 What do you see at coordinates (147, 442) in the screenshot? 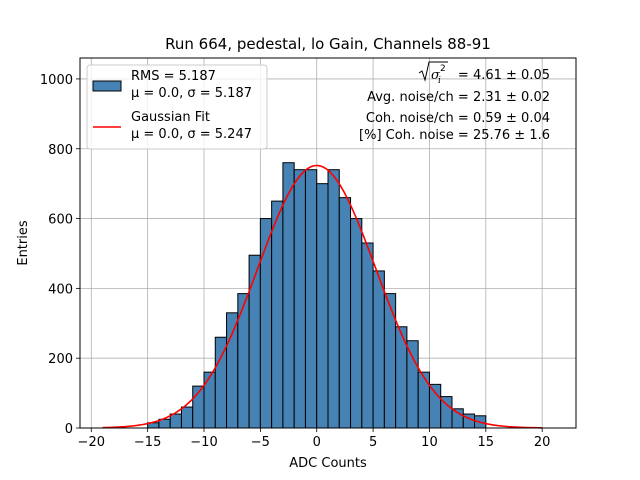
I see `x-tick-label: −15` at bounding box center [147, 442].